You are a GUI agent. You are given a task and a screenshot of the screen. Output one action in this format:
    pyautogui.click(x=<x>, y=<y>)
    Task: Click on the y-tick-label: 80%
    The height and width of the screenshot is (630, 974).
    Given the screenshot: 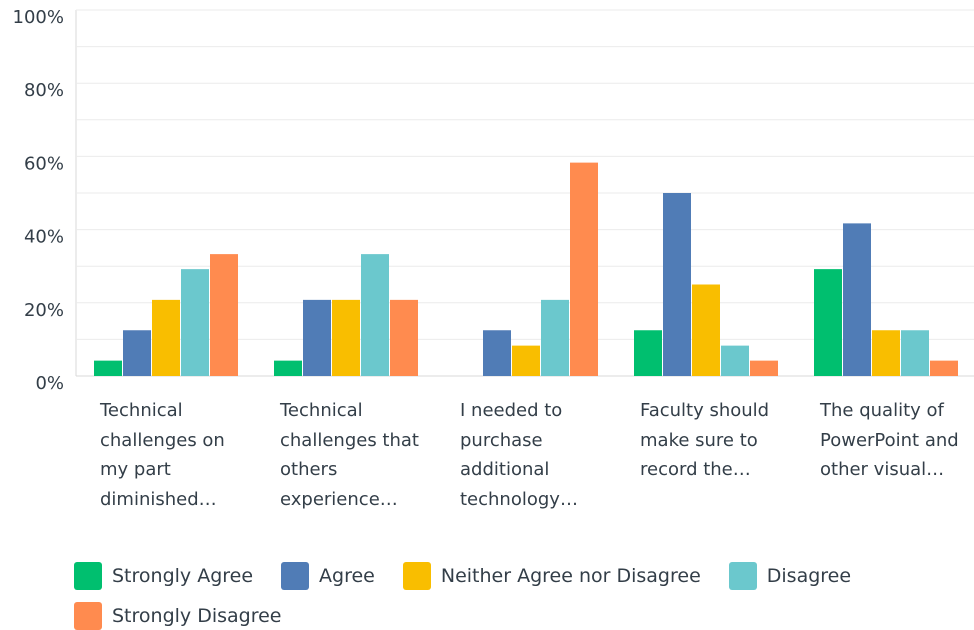 What is the action you would take?
    pyautogui.click(x=44, y=90)
    